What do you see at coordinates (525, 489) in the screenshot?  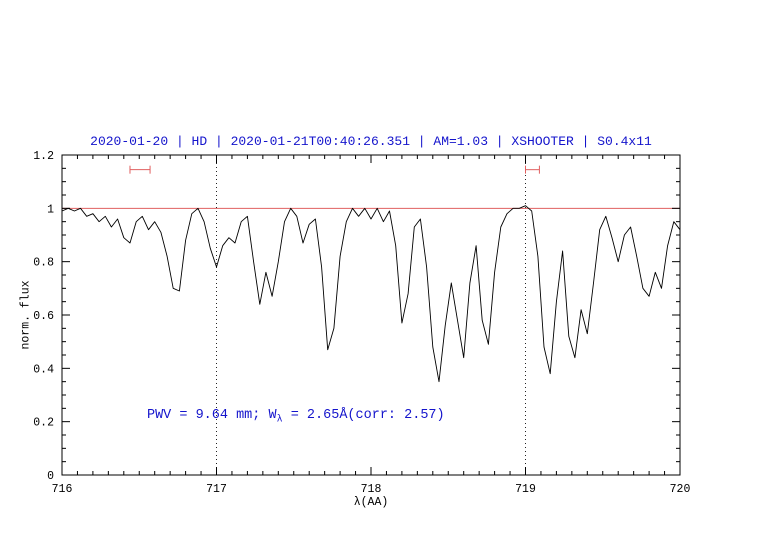 I see `x-tick-label: 719` at bounding box center [525, 489].